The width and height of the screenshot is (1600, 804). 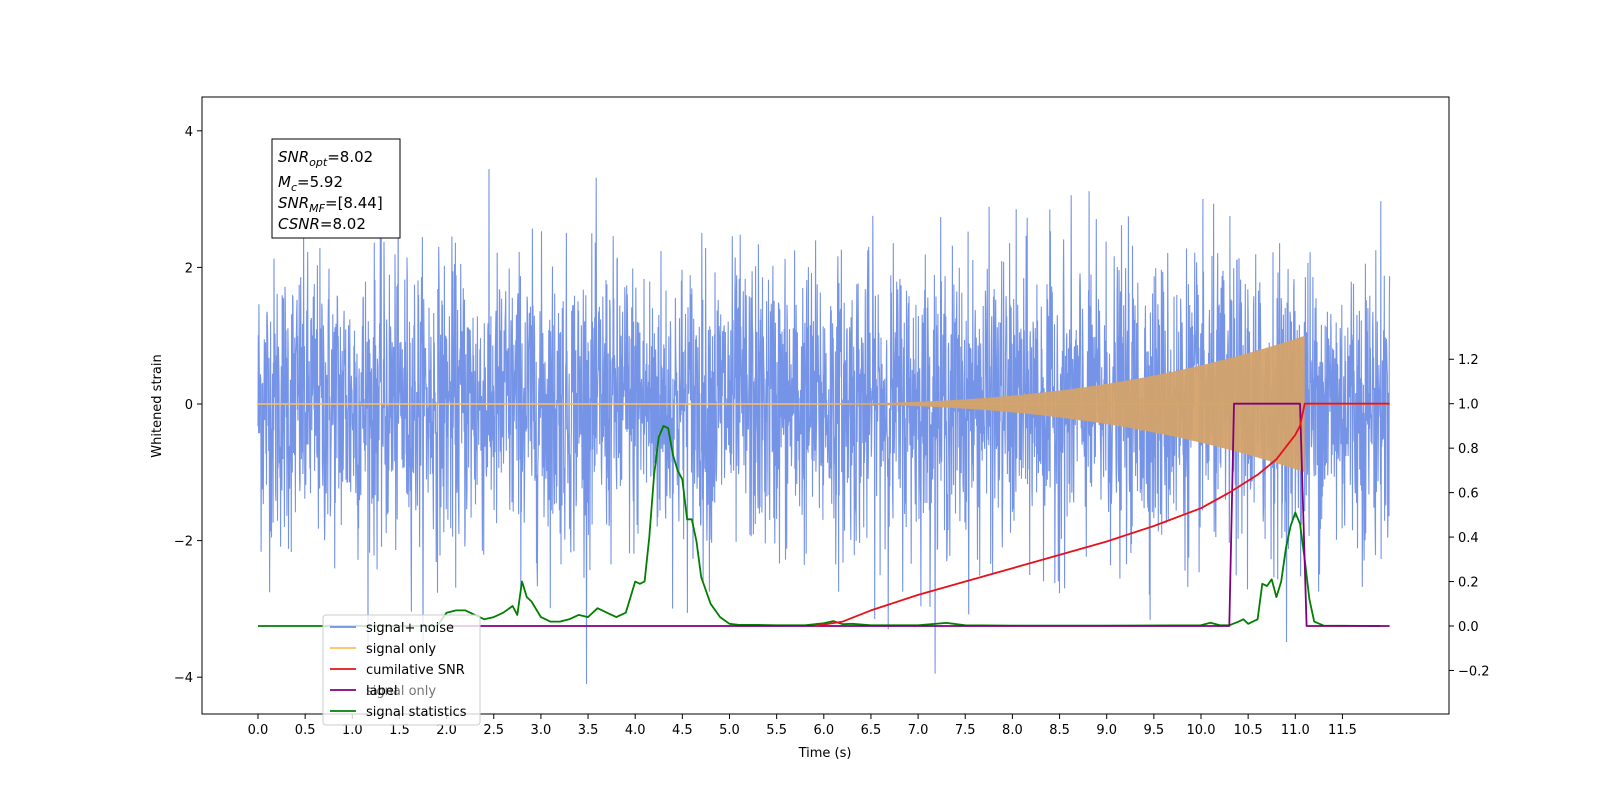 I want to click on y-right-tick-label: −0.2, so click(x=1474, y=671).